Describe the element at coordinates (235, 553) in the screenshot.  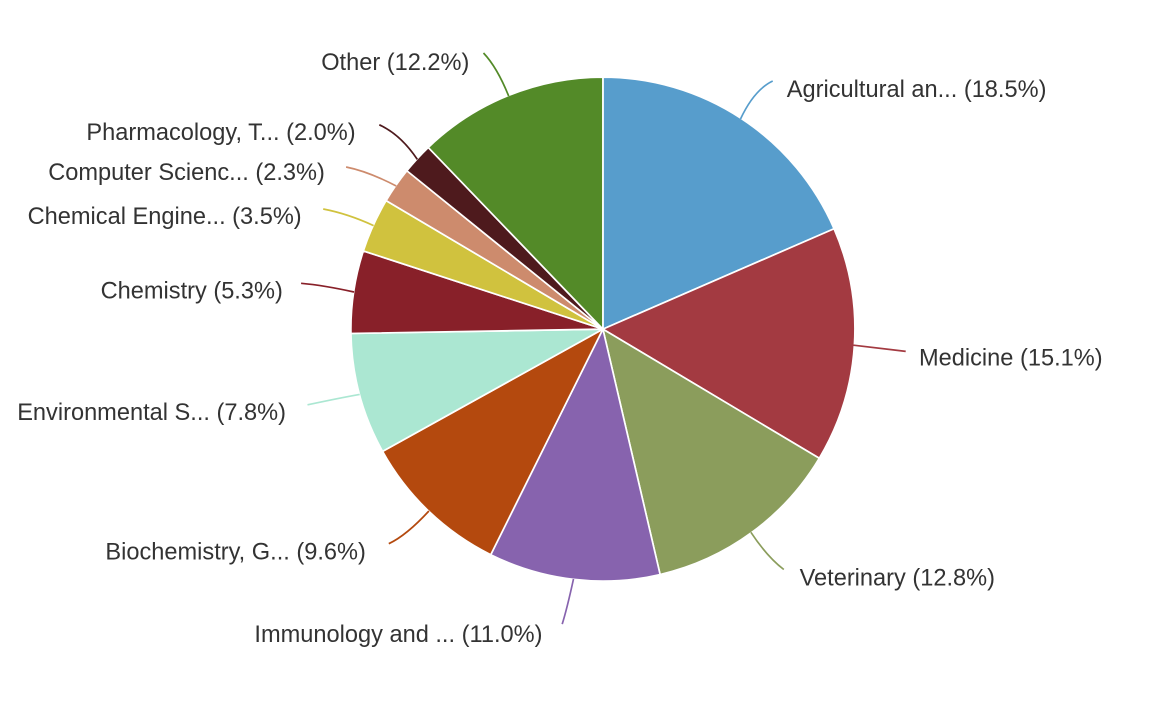
I see `svg-text: Biochemistry, G... (9.6%)` at that location.